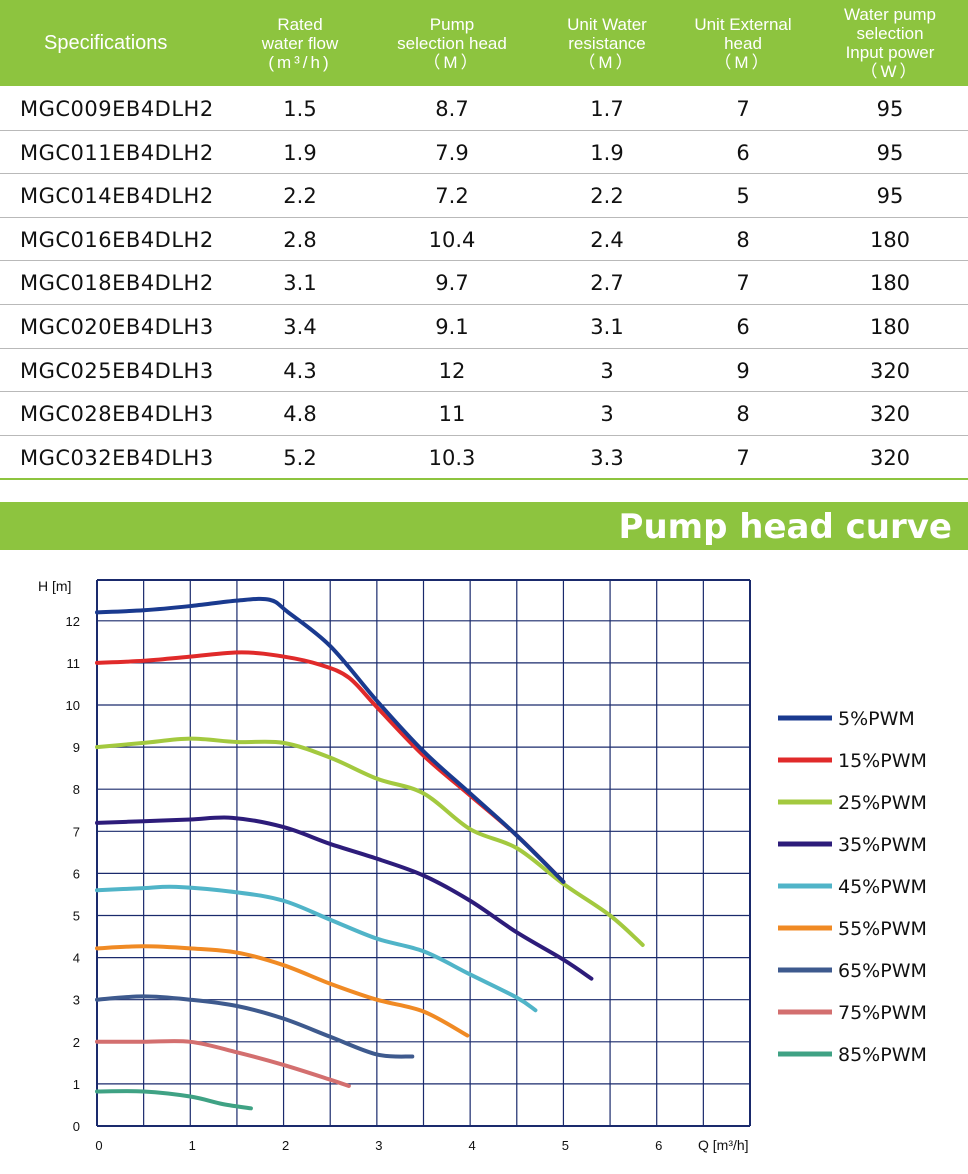  What do you see at coordinates (484, 109) in the screenshot?
I see `table-row: MGC009EB4DLH2 1.5 8.7 1.7 7 95` at bounding box center [484, 109].